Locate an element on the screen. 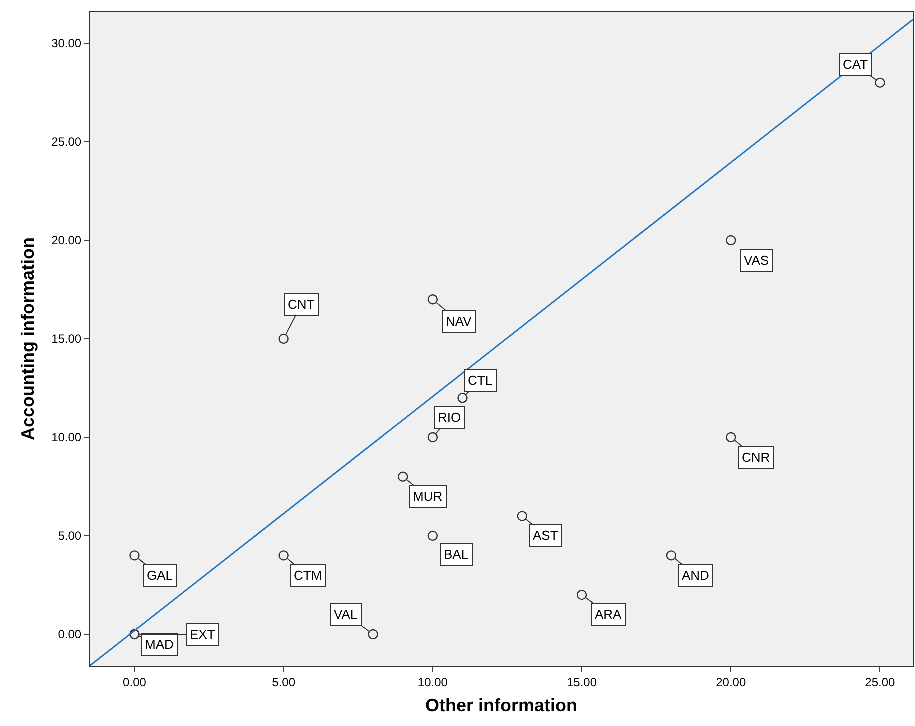 This screenshot has height=726, width=915. annotation: AND is located at coordinates (696, 575).